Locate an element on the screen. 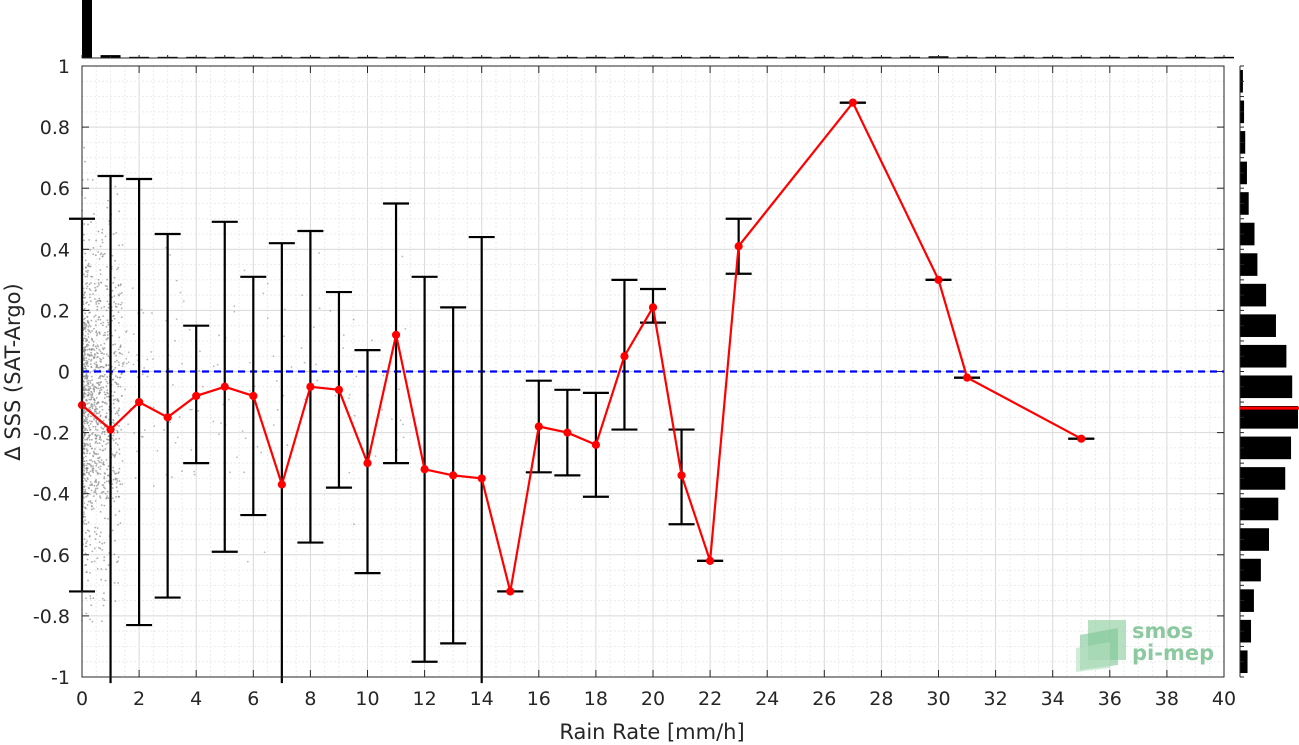  y-tick-label: -0.8 is located at coordinates (51, 617).